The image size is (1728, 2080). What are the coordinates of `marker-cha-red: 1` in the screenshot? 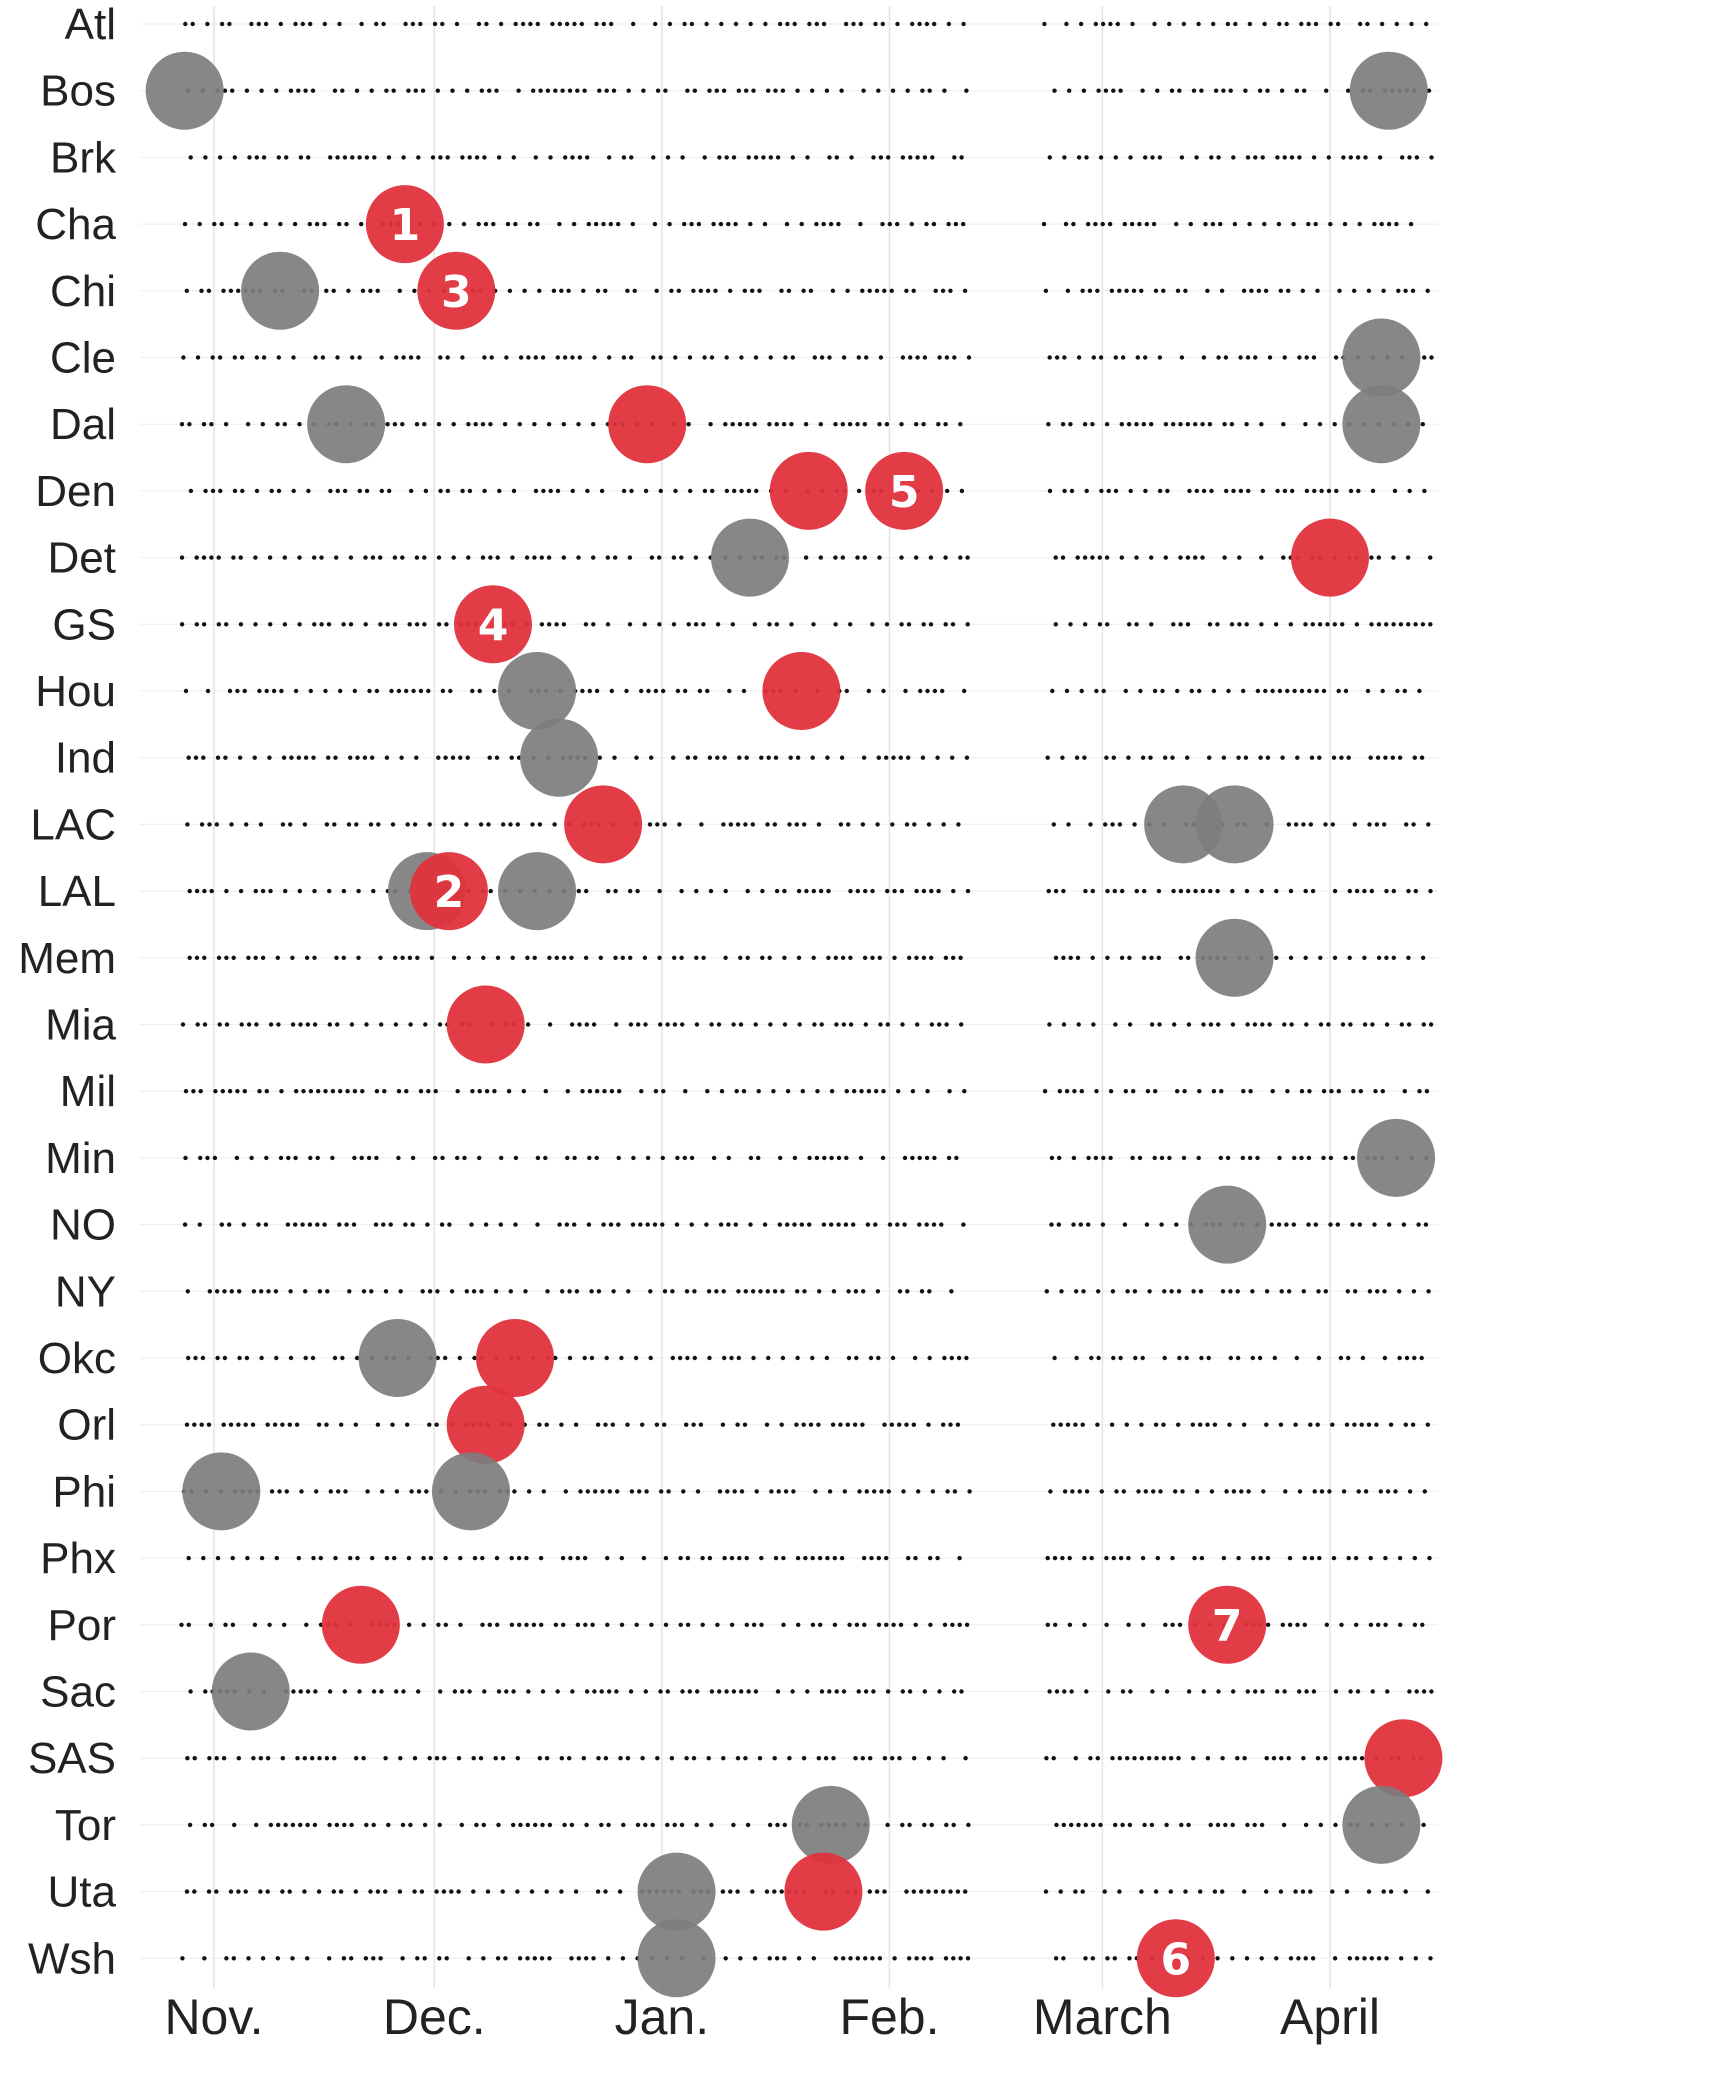 It's located at (404, 224).